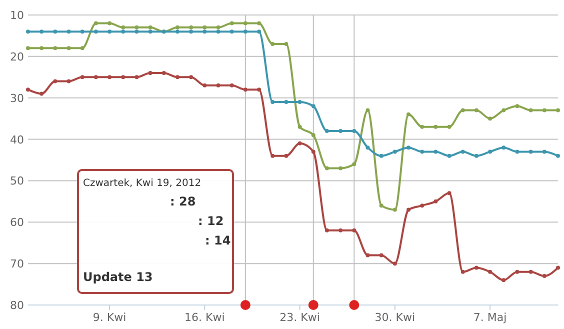 This screenshot has height=329, width=564. I want to click on y-tick-label: 20, so click(17, 57).